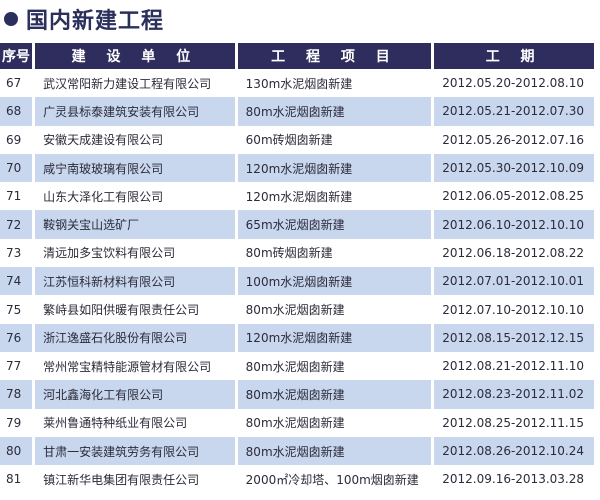 The image size is (600, 500). I want to click on cell-project: 2000㎡冷却塔、100m烟囱新建, so click(332, 479).